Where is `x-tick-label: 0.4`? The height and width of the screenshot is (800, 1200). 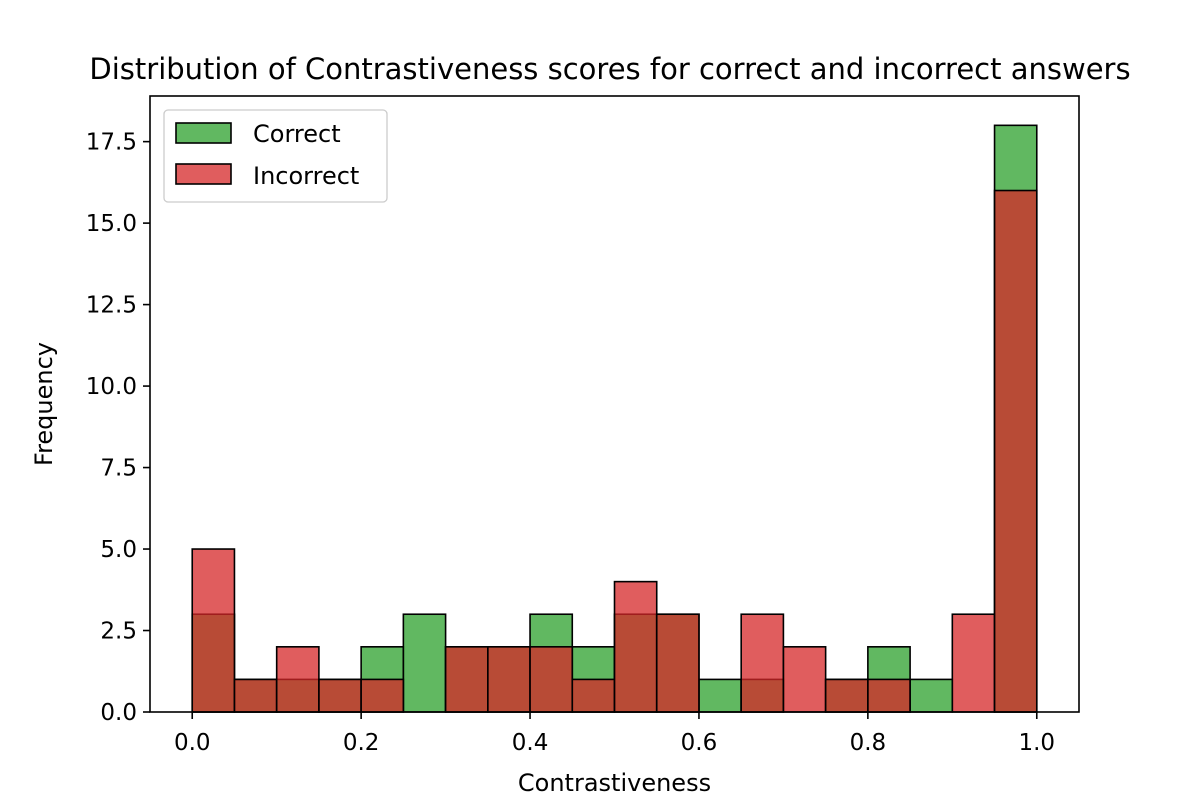
x-tick-label: 0.4 is located at coordinates (530, 743).